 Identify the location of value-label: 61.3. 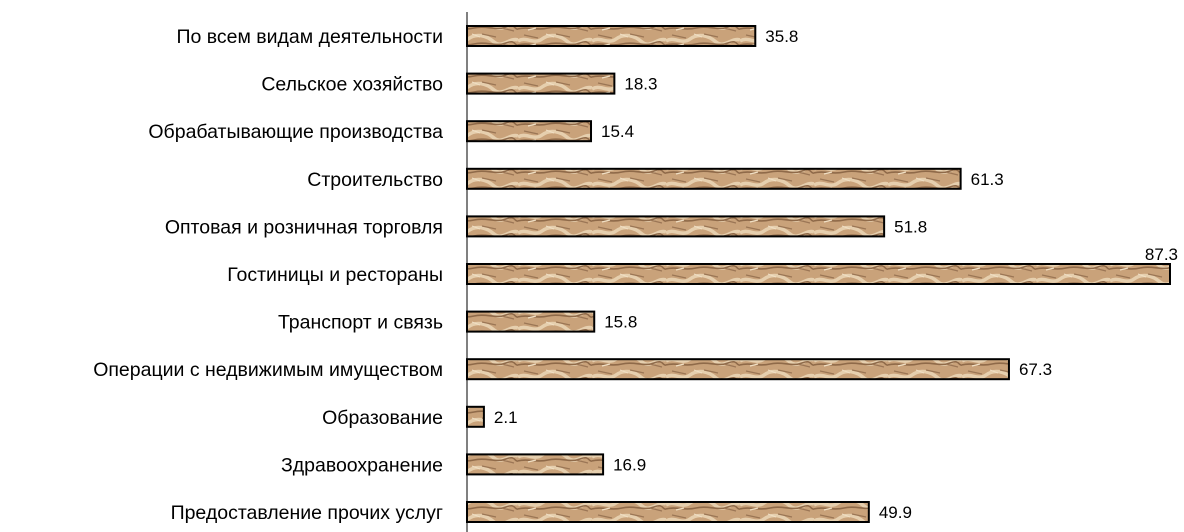
(987, 179).